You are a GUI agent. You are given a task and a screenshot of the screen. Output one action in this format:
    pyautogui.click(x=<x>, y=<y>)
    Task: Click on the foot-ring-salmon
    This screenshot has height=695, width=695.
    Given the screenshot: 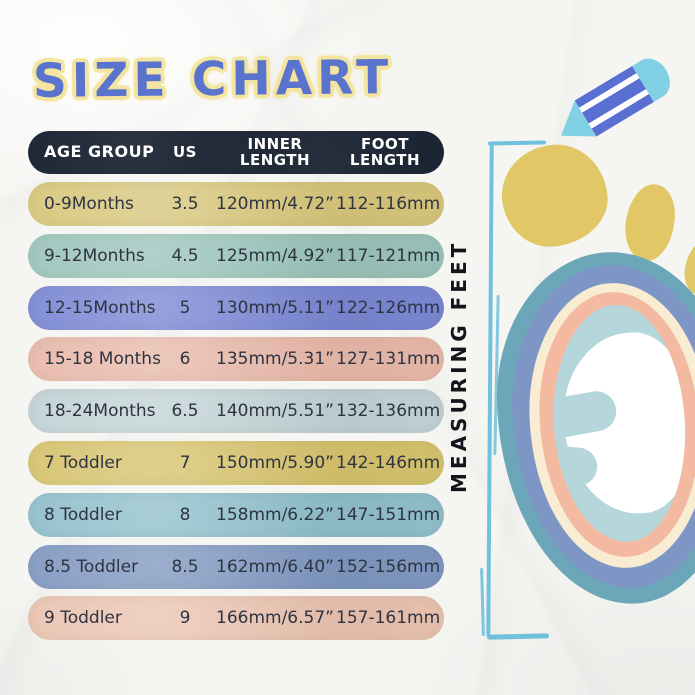 What is the action you would take?
    pyautogui.click(x=615, y=424)
    